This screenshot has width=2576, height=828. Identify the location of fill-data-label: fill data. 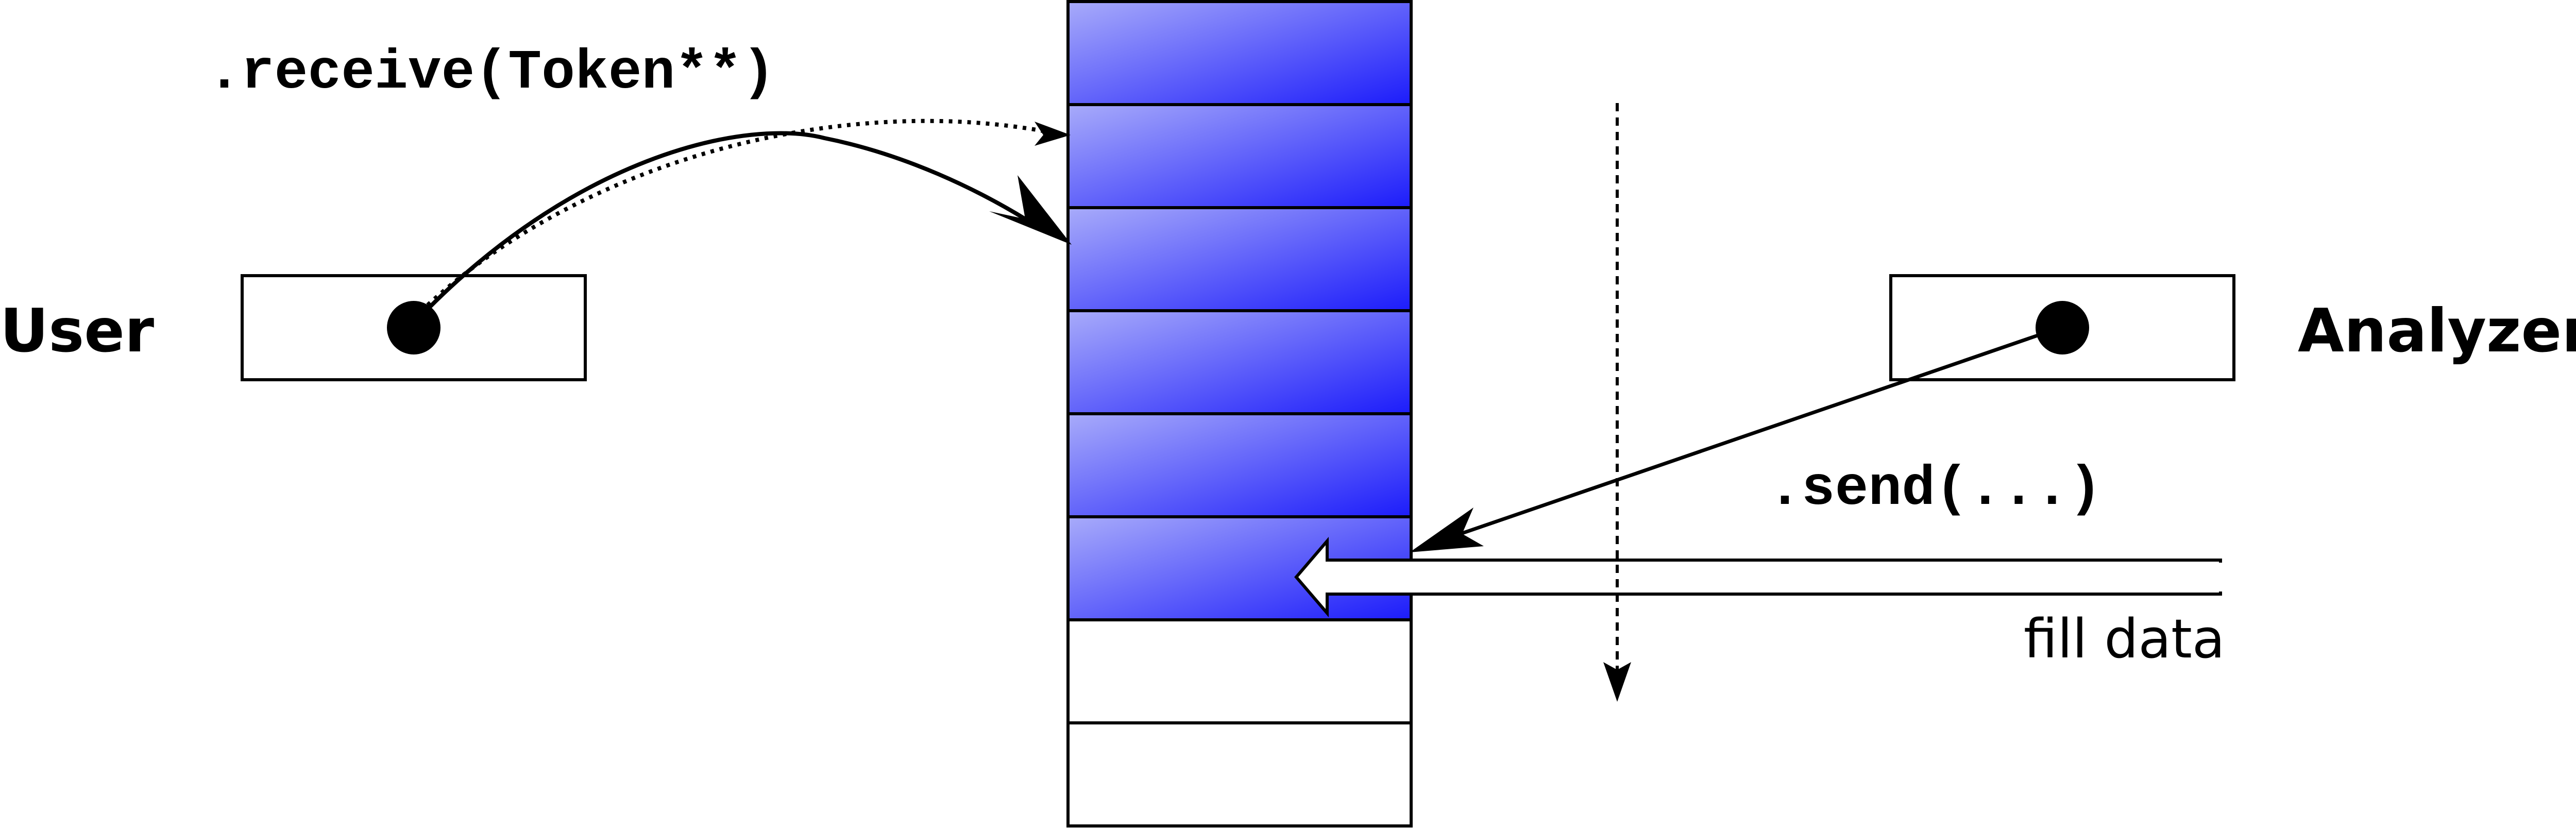
(2124, 639).